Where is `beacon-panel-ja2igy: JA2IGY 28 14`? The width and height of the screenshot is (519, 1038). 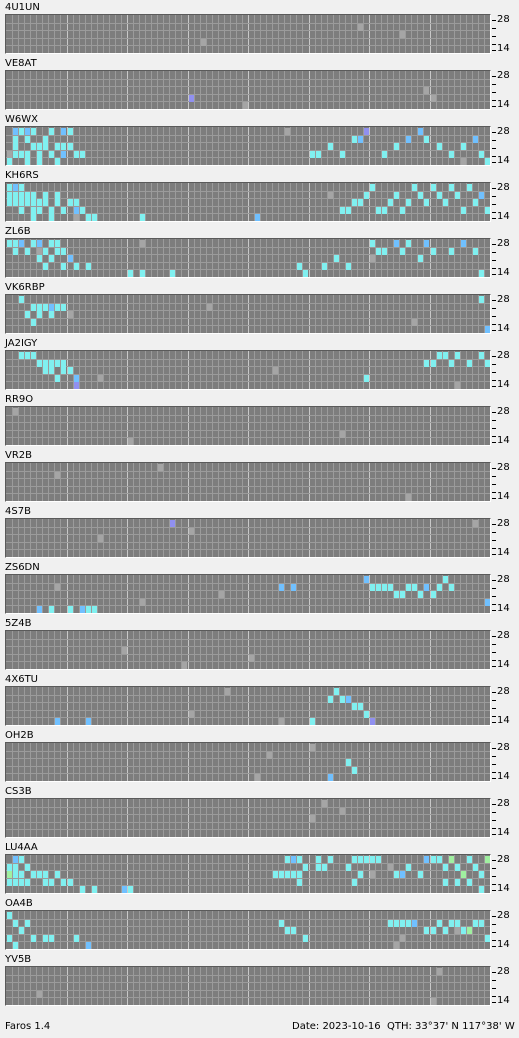
beacon-panel-ja2igy: JA2IGY 28 14 is located at coordinates (259, 364).